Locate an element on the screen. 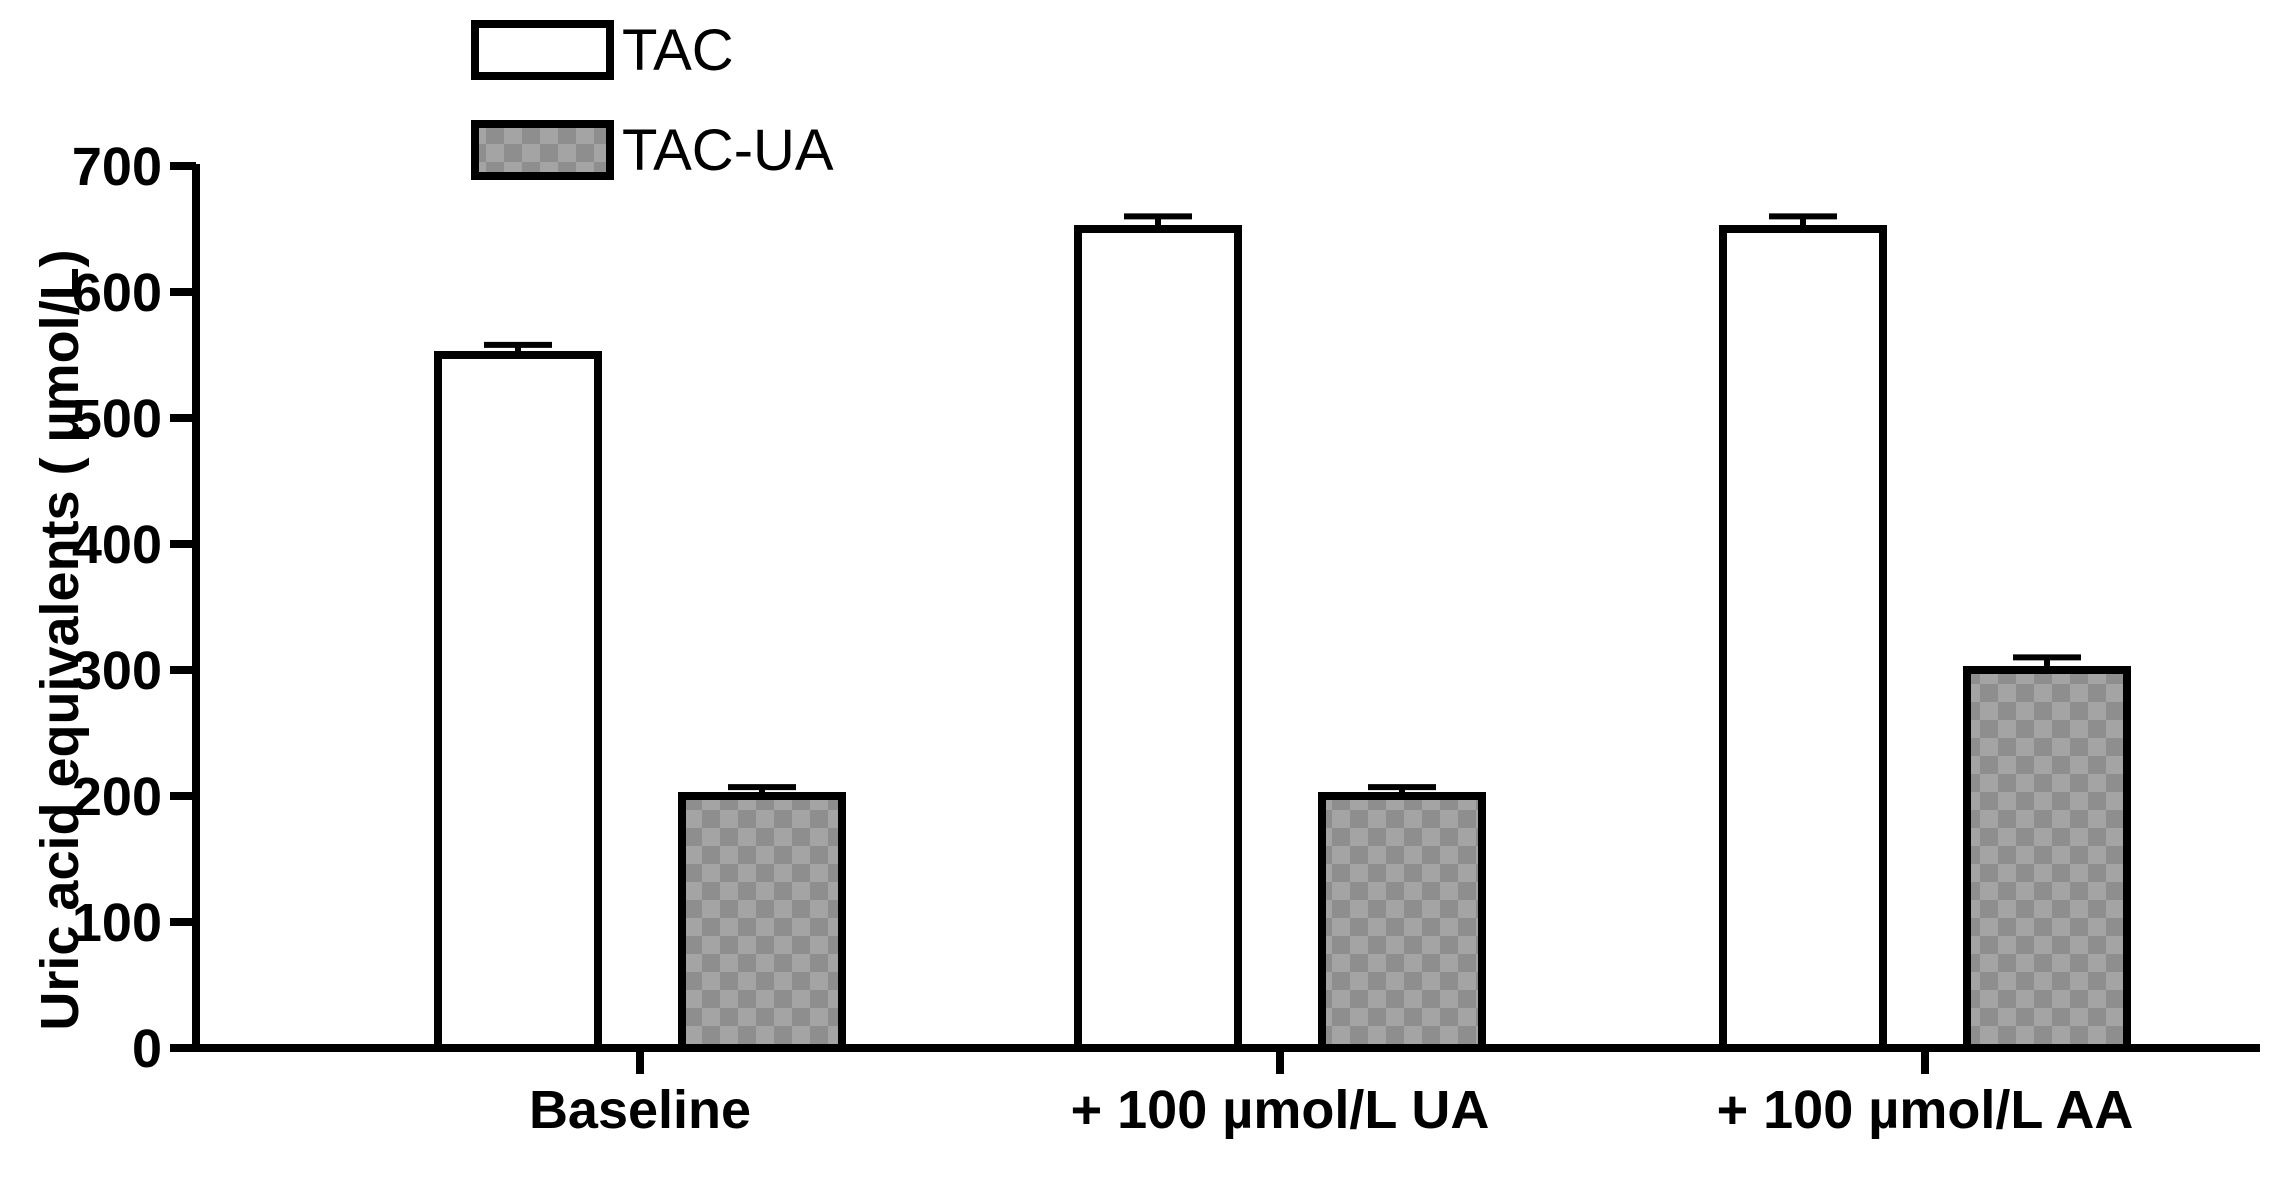 The image size is (2270, 1178). y-tick-label: 600 is located at coordinates (117, 293).